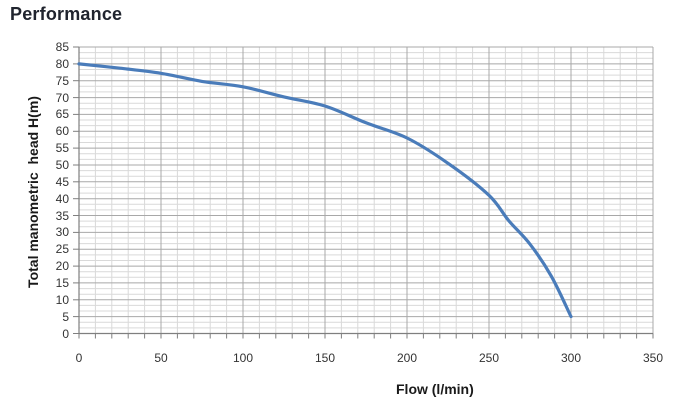  Describe the element at coordinates (62, 165) in the screenshot. I see `y-tick-label: 50` at that location.